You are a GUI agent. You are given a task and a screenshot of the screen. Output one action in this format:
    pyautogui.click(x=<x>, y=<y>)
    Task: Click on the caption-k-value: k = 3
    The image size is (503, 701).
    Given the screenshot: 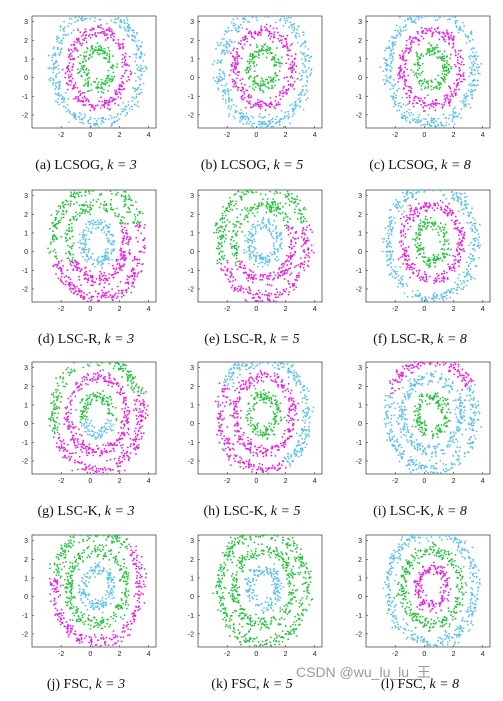 What is the action you would take?
    pyautogui.click(x=117, y=339)
    